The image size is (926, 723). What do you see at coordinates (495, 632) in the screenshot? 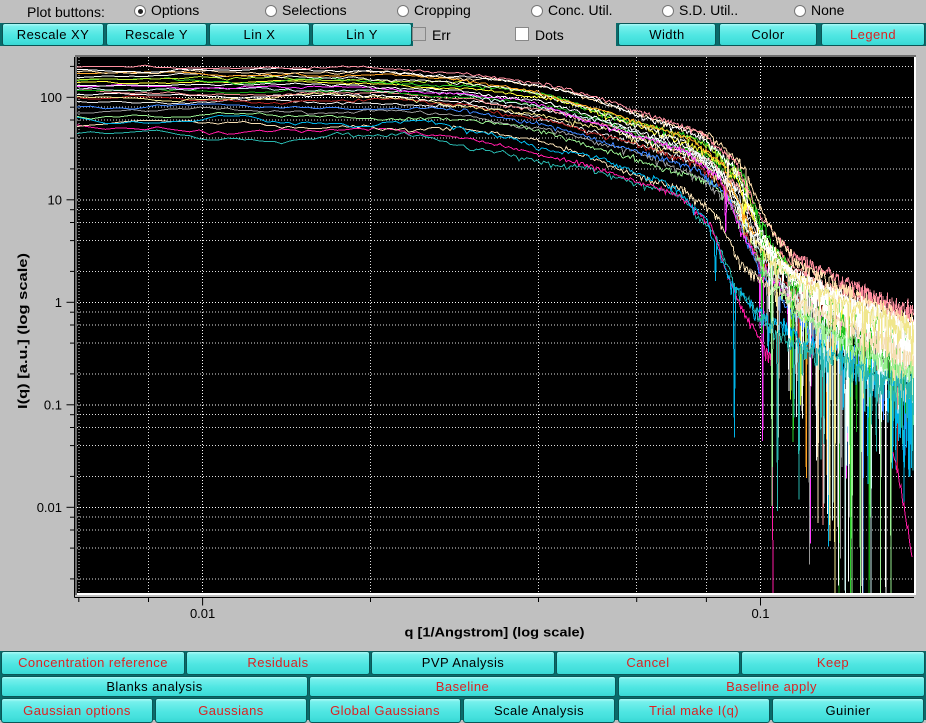
I see `svg-text: q [1/Angstrom] (log scale)` at bounding box center [495, 632].